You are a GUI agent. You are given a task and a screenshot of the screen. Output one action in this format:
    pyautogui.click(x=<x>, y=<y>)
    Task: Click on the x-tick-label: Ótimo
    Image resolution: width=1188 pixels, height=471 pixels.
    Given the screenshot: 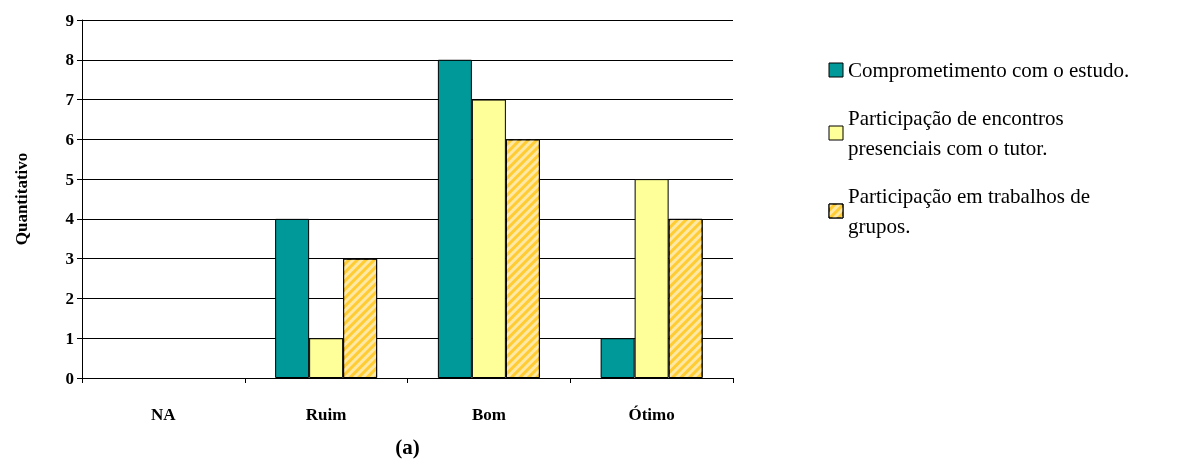 What is the action you would take?
    pyautogui.click(x=651, y=414)
    